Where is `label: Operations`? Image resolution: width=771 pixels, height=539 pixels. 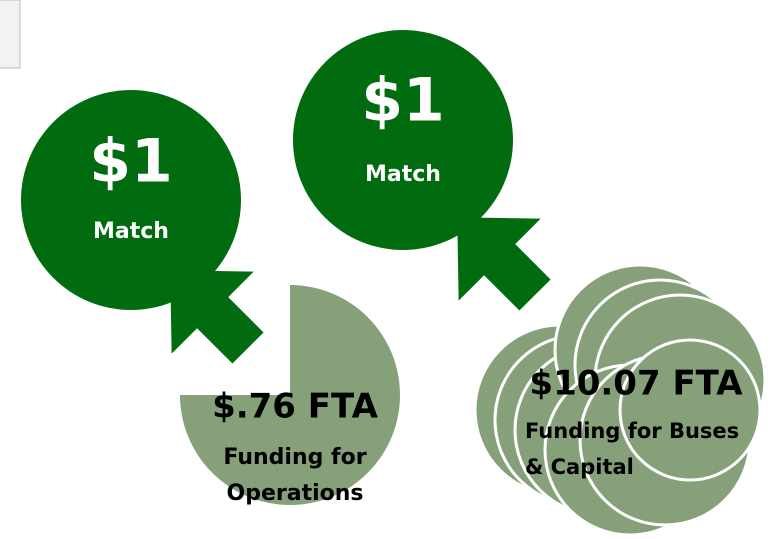 label: Operations is located at coordinates (295, 493).